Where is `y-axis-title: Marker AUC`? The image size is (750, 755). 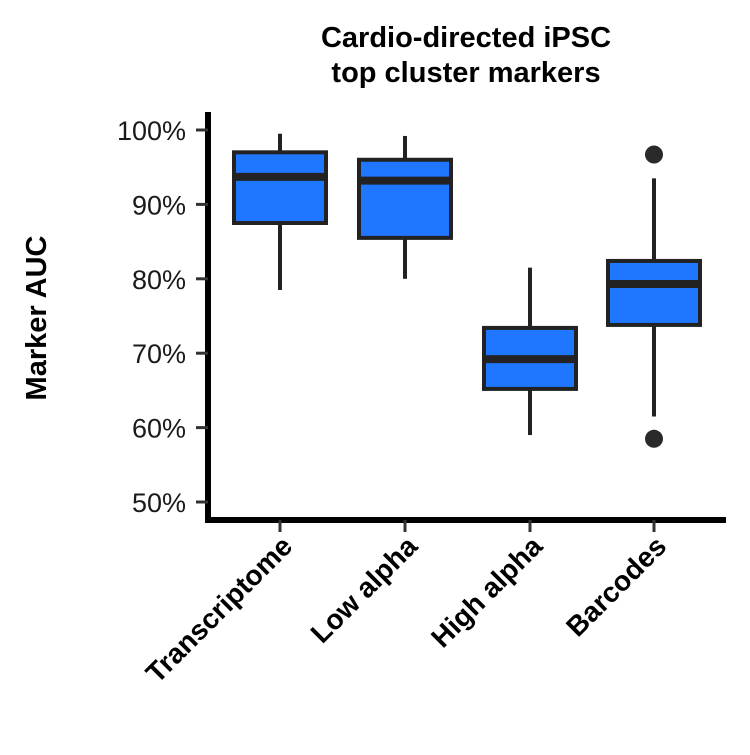 y-axis-title: Marker AUC is located at coordinates (37, 317).